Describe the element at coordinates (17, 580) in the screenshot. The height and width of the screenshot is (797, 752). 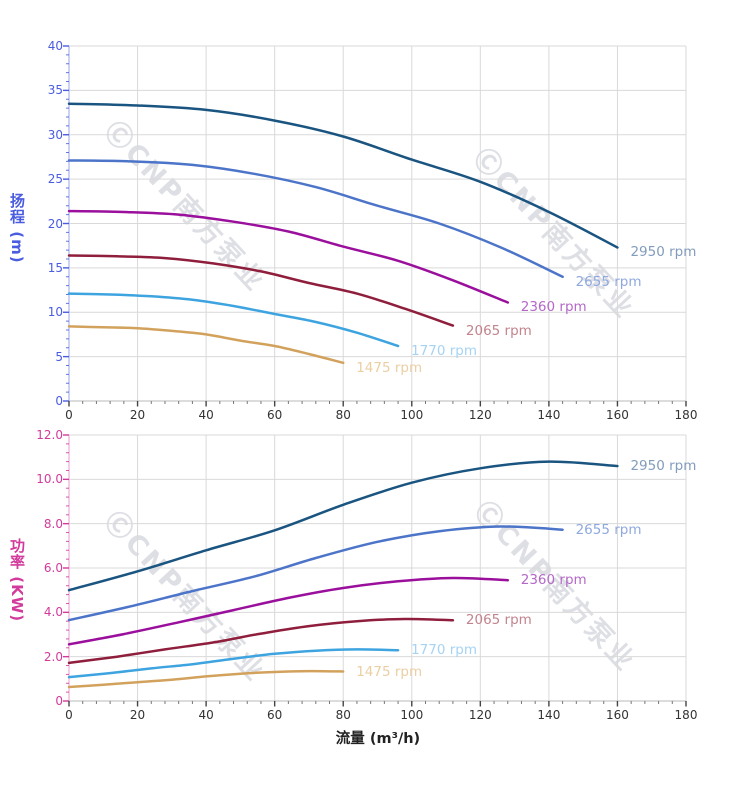
I see `power-axis-title: 功率 (KW)` at that location.